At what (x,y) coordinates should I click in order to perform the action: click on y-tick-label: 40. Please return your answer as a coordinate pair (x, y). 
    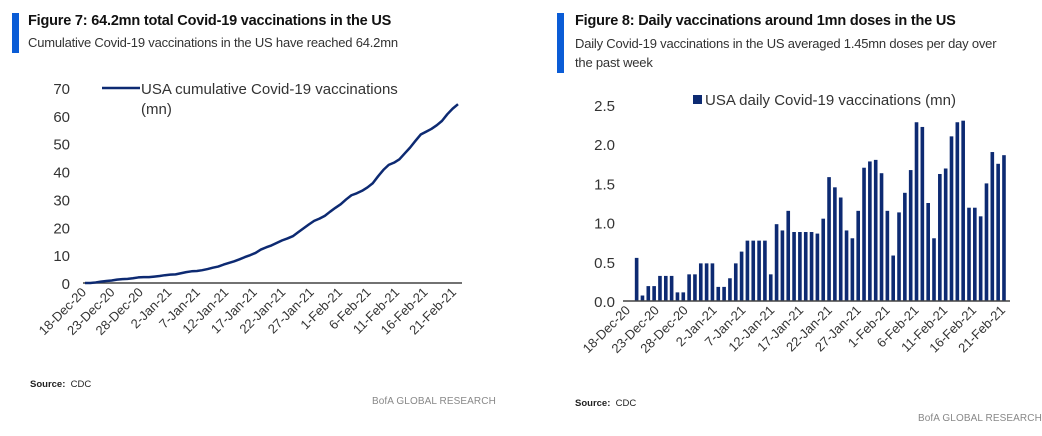
    Looking at the image, I should click on (61, 173).